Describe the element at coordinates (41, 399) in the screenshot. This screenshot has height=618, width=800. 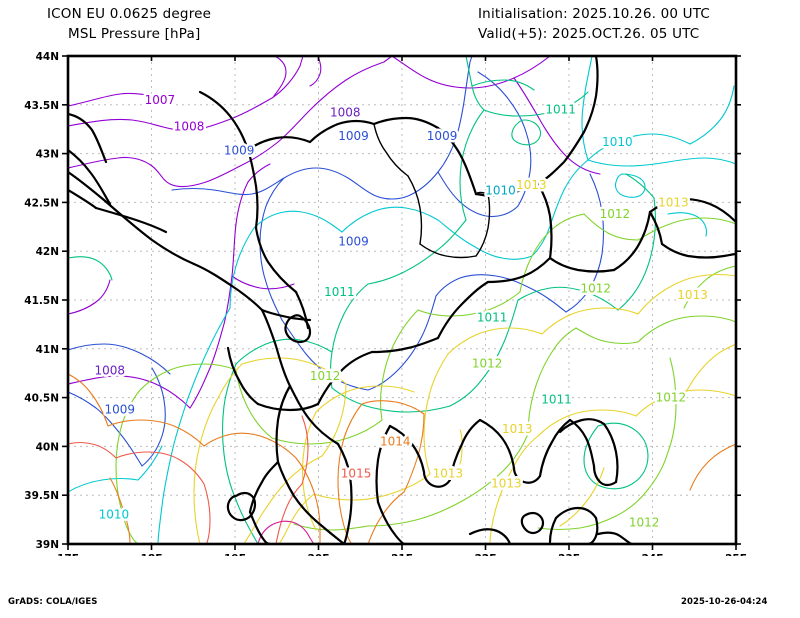
I see `y-axis-tick-label: 40.5N` at that location.